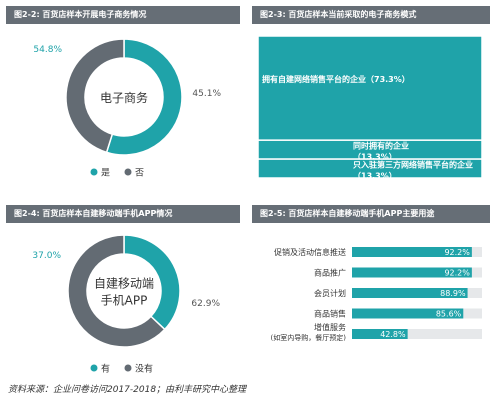 The height and width of the screenshot is (404, 500). What do you see at coordinates (105, 369) in the screenshot?
I see `legend-label-0: 有` at bounding box center [105, 369].